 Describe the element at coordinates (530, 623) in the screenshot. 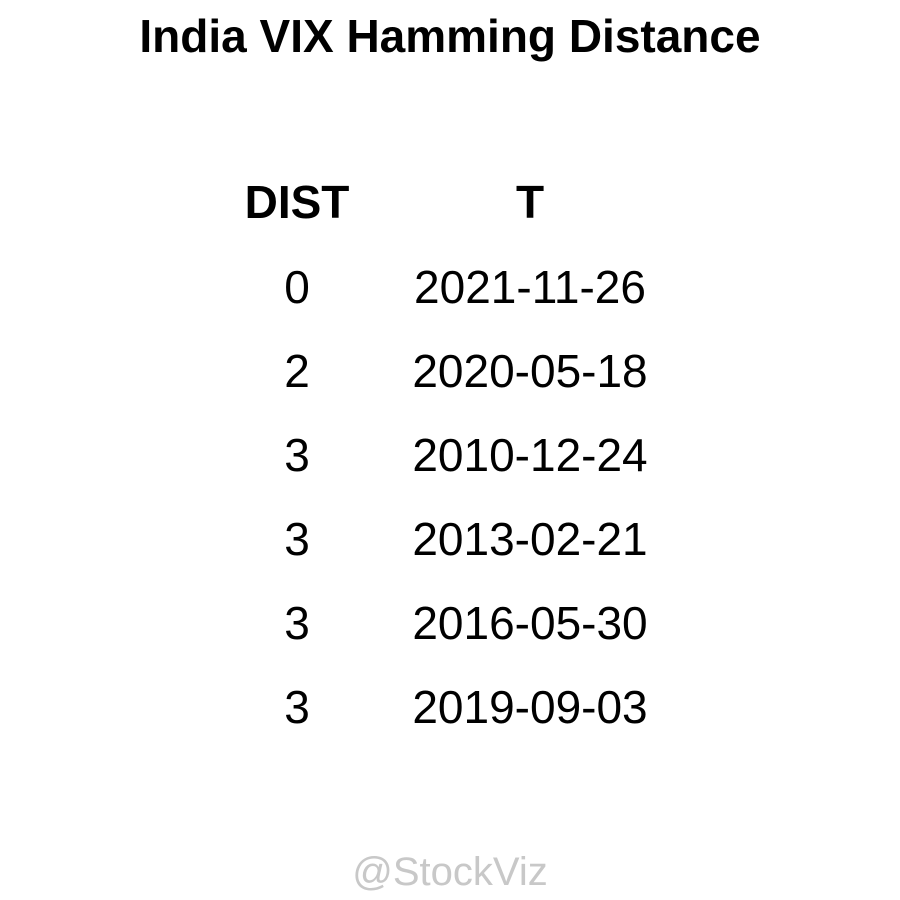

I see `table-cell-date: 2016-05-30` at that location.